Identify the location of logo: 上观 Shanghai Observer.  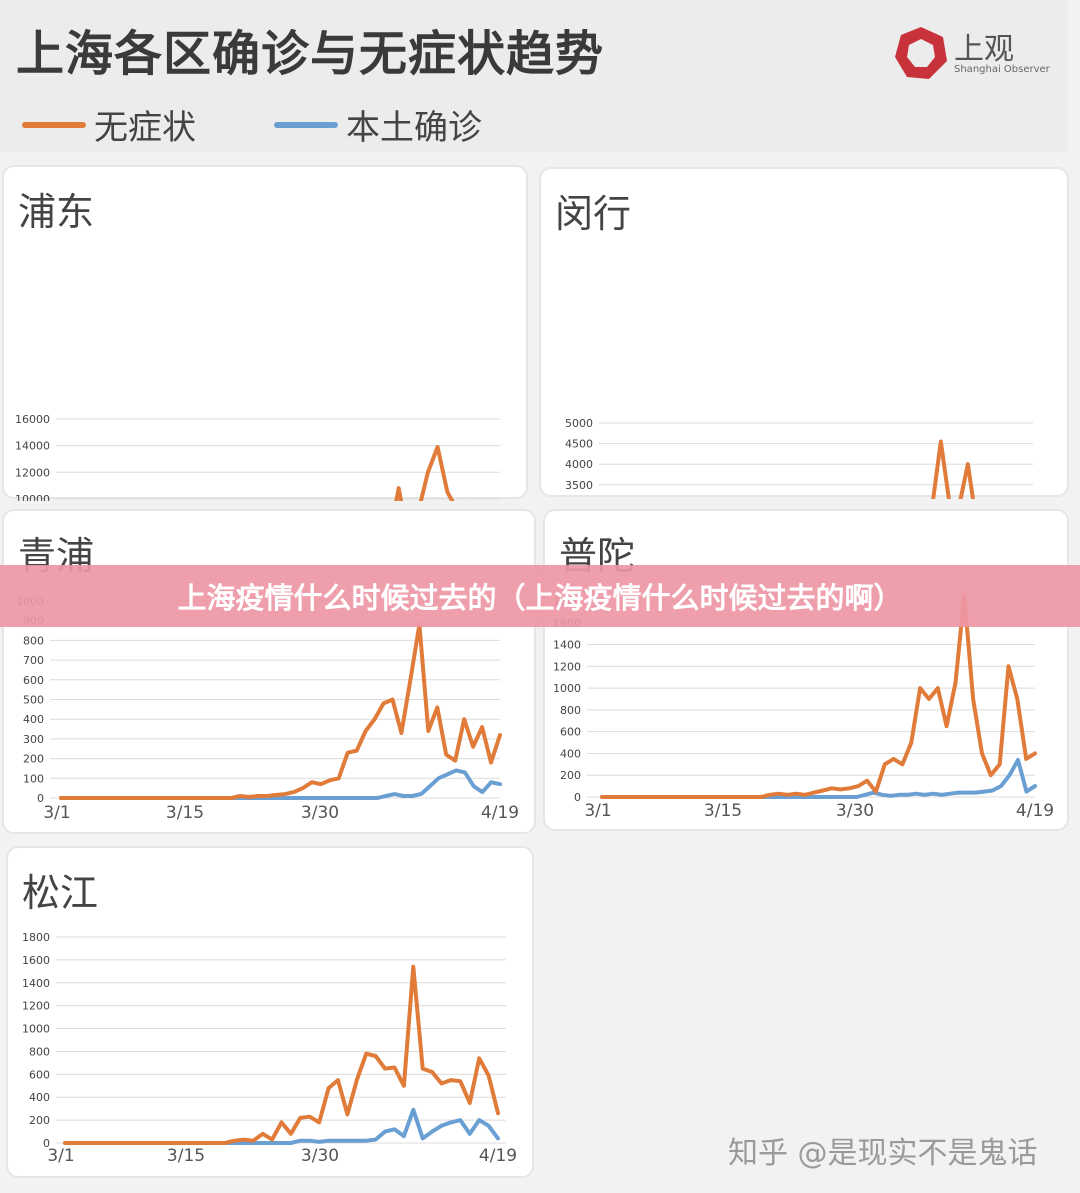
(972, 54).